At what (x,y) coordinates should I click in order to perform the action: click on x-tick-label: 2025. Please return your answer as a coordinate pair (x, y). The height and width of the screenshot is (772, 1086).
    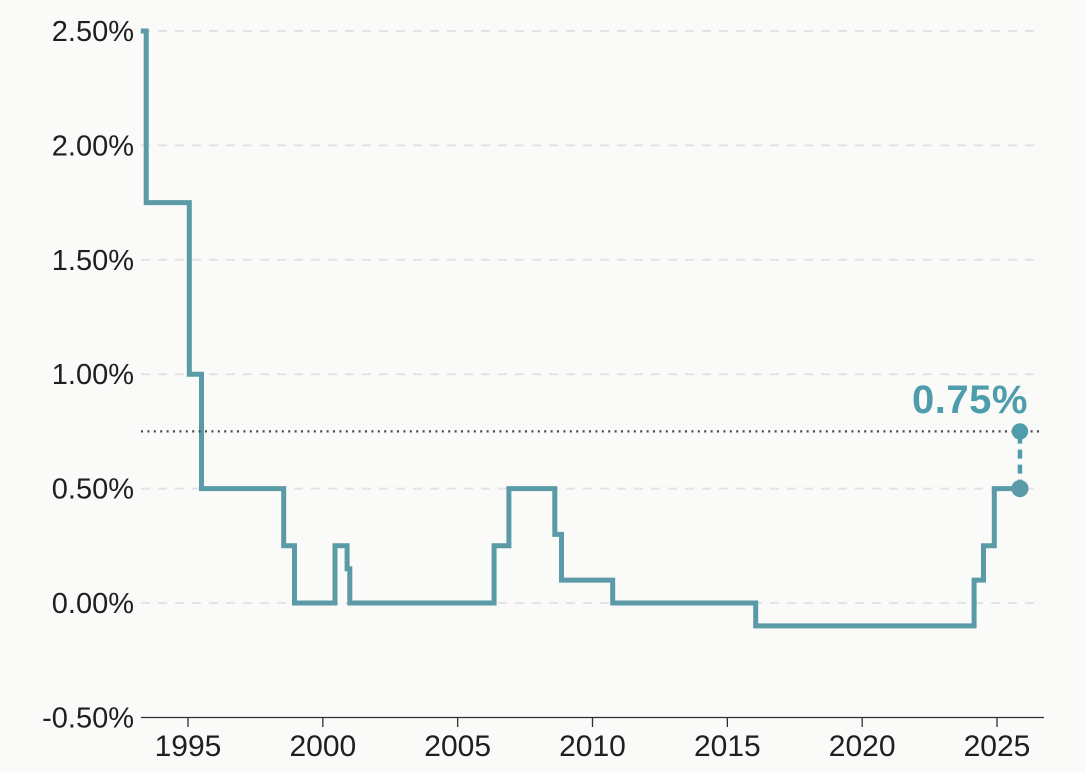
    Looking at the image, I should click on (997, 746).